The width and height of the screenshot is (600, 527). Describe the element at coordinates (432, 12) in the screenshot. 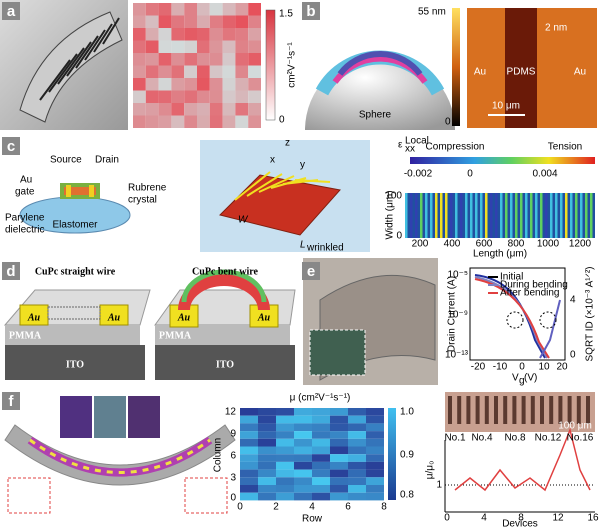

I see `label: 55 nm` at that location.